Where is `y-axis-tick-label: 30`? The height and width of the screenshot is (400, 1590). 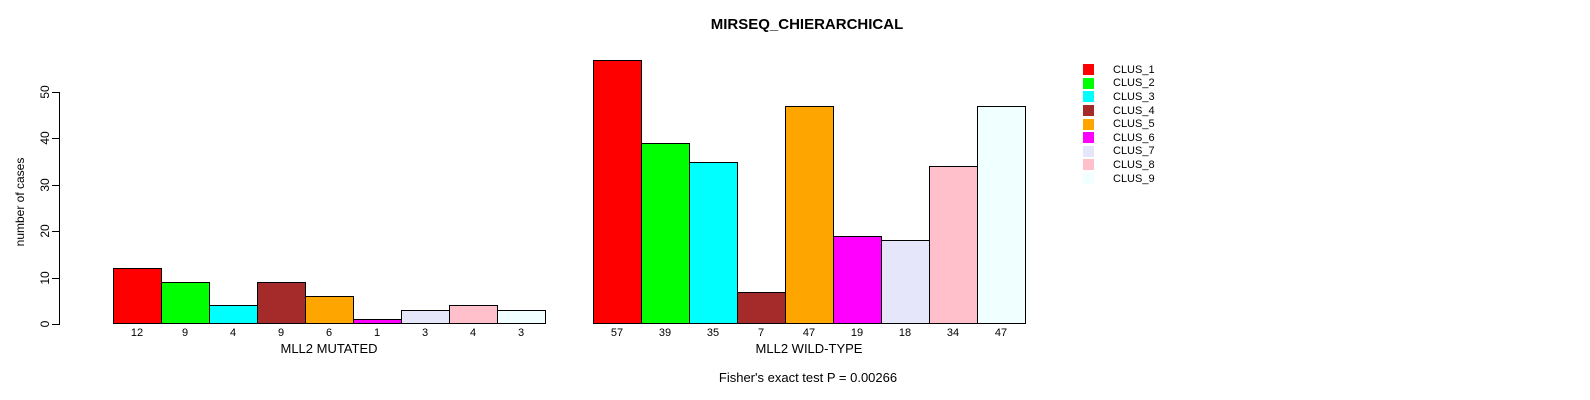
y-axis-tick-label: 30 is located at coordinates (45, 185).